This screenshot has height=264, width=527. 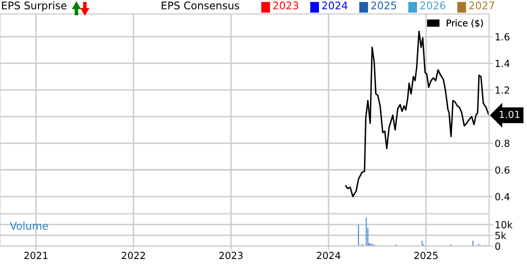 I want to click on legend-label: 2025, so click(x=383, y=6).